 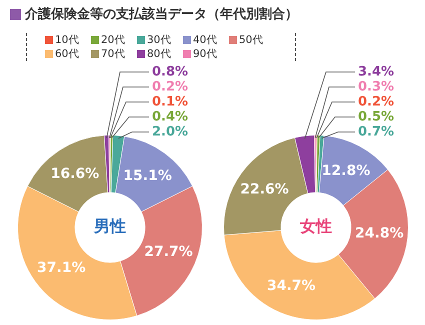 What do you see at coordinates (379, 234) in the screenshot?
I see `data-label: 24.8%` at bounding box center [379, 234].